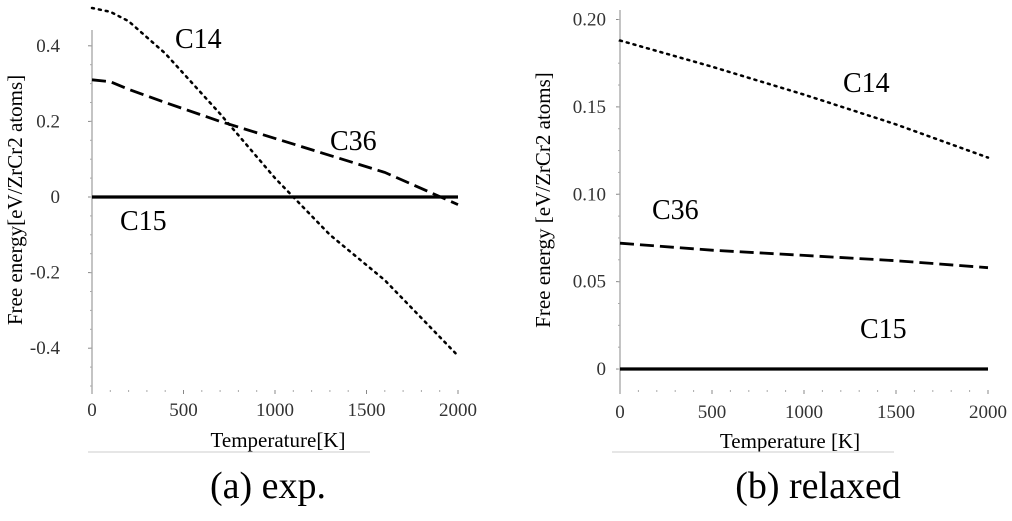  What do you see at coordinates (45, 273) in the screenshot?
I see `panel-a-y-tick-label: -0.2` at bounding box center [45, 273].